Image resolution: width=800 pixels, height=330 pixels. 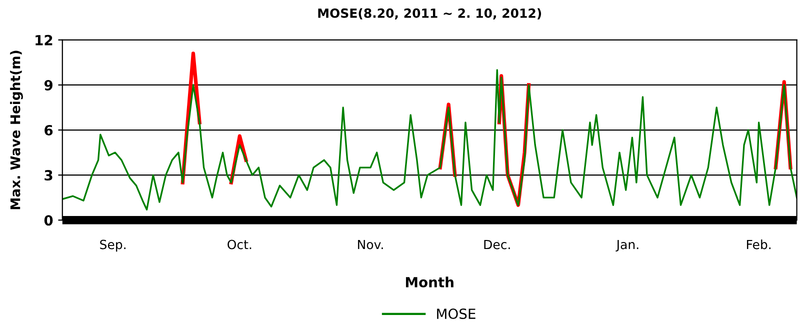 What do you see at coordinates (48, 220) in the screenshot?
I see `y-tick-label: 0` at bounding box center [48, 220].